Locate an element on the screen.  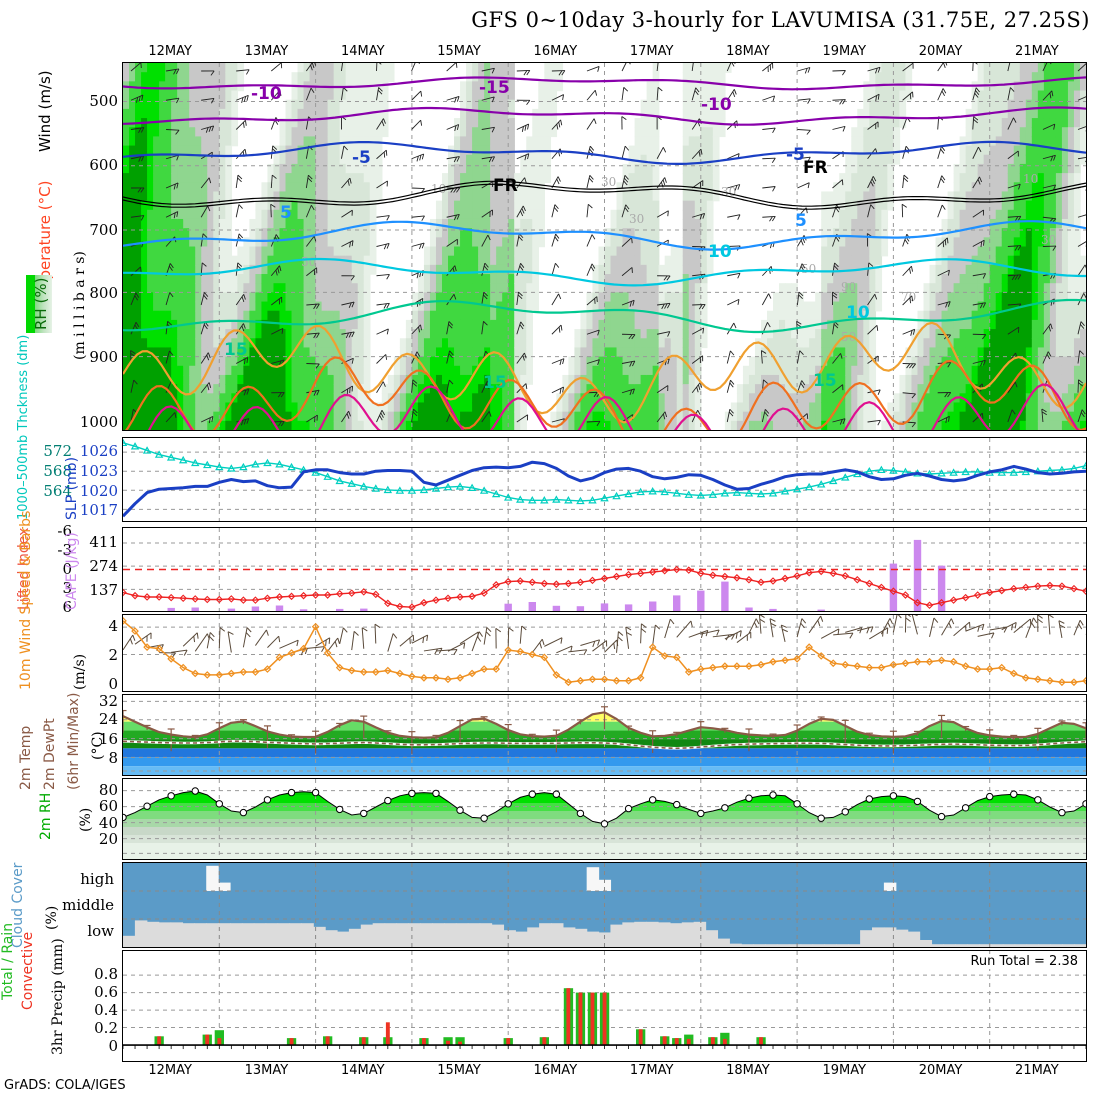
thickness-yticks: 572 568 564 is located at coordinates (55, 479).